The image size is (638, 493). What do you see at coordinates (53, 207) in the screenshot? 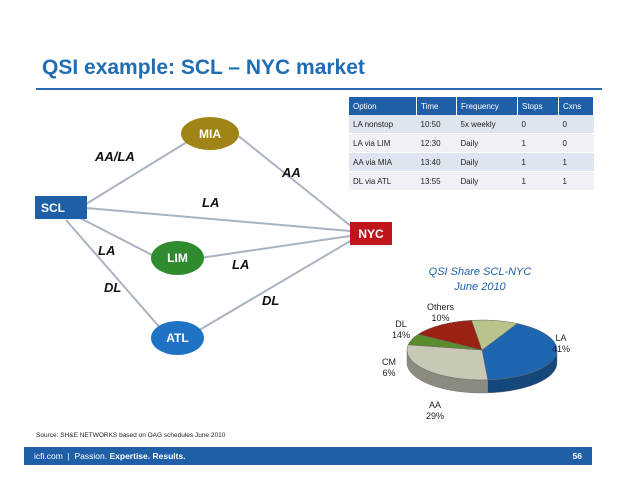
I see `node-scl-label: SCL` at bounding box center [53, 207].